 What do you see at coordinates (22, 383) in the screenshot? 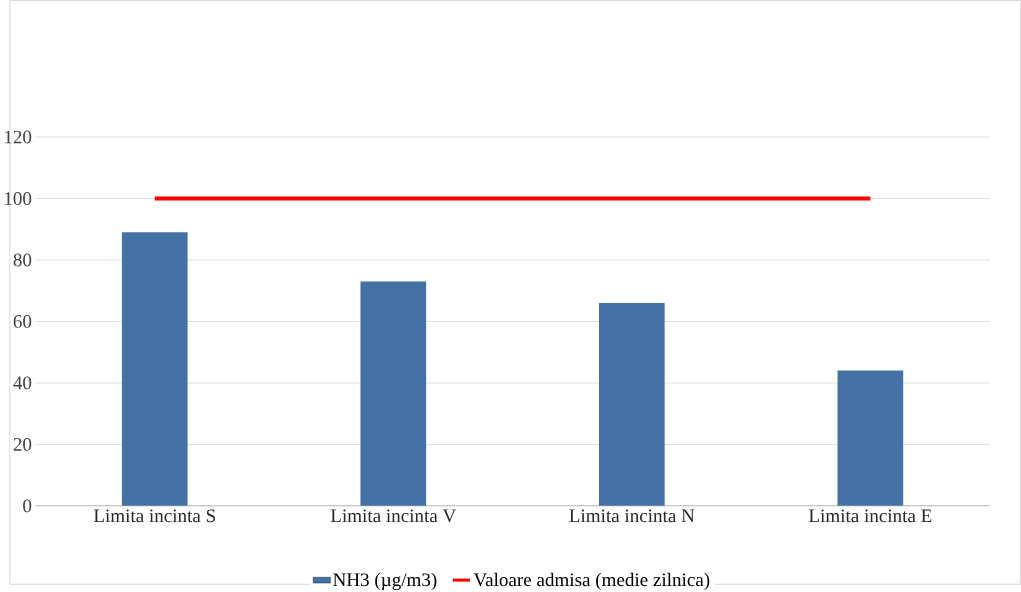
I see `y-tick-label: 40` at bounding box center [22, 383].